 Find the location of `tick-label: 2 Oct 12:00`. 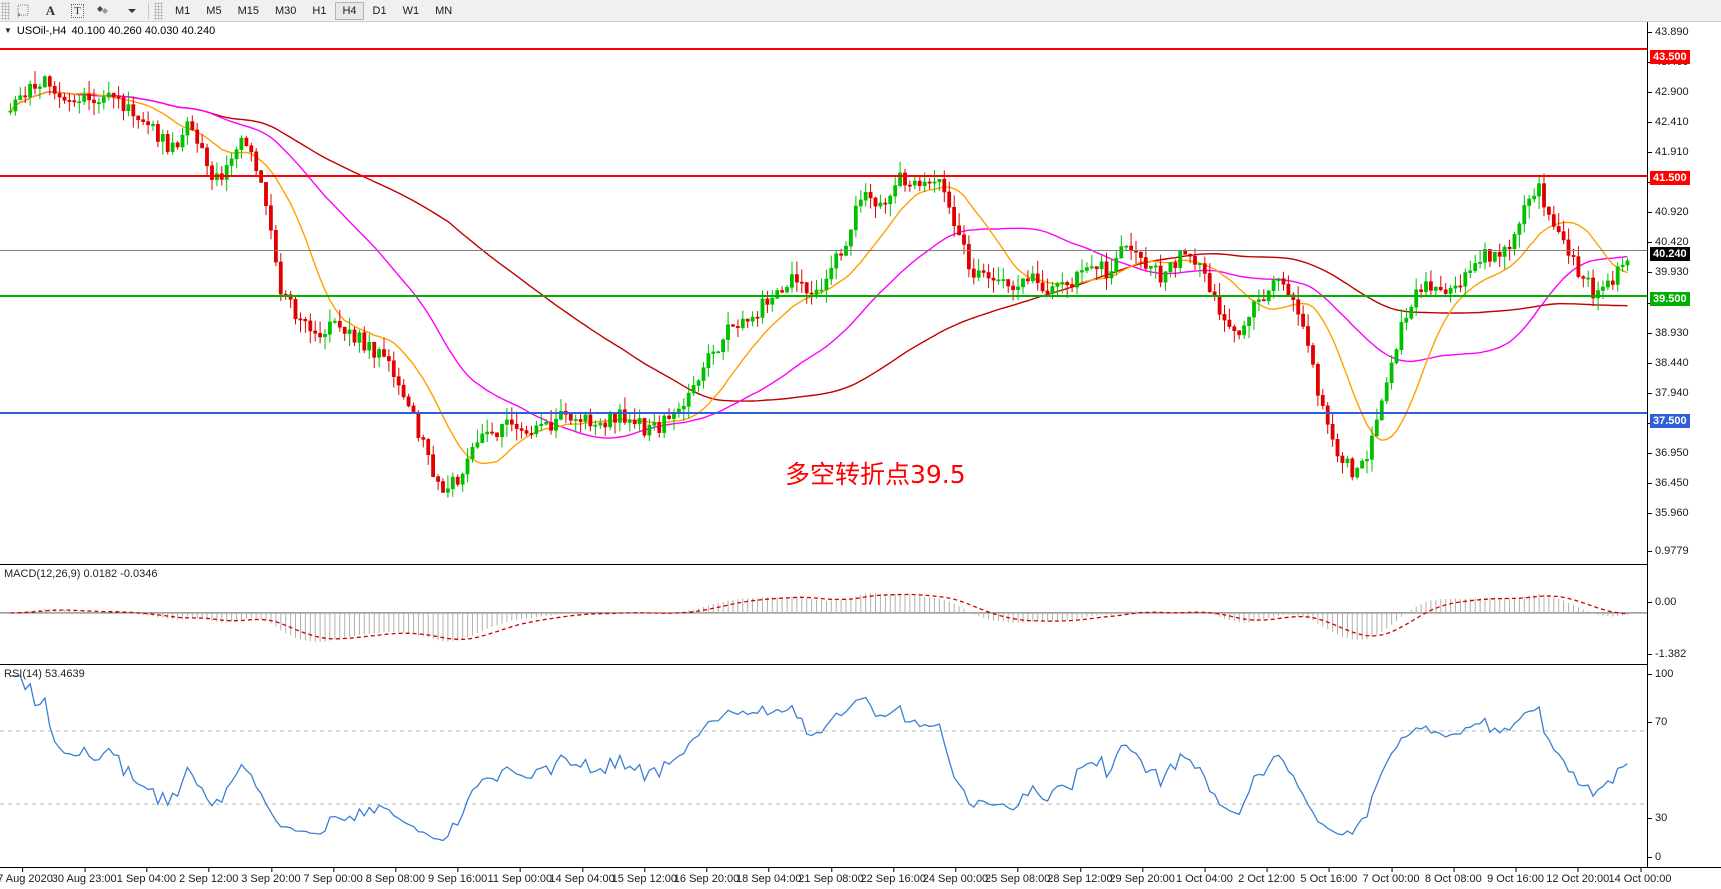

tick-label: 2 Oct 12:00 is located at coordinates (1267, 879).